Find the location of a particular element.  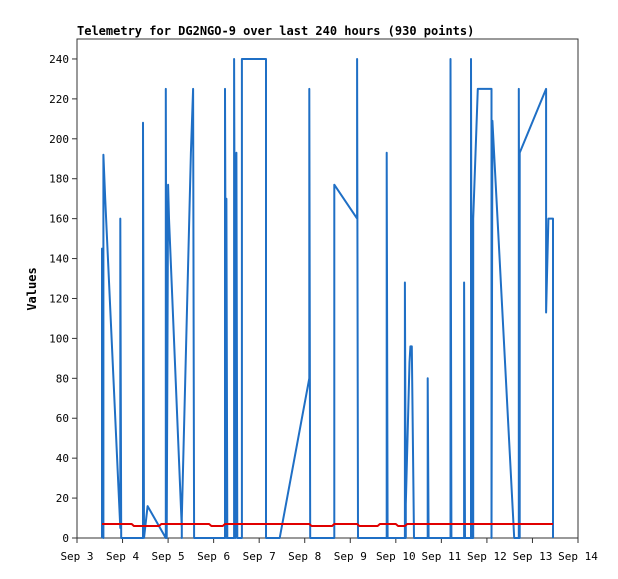

x-tick-label: Sep 11 is located at coordinates (441, 556).